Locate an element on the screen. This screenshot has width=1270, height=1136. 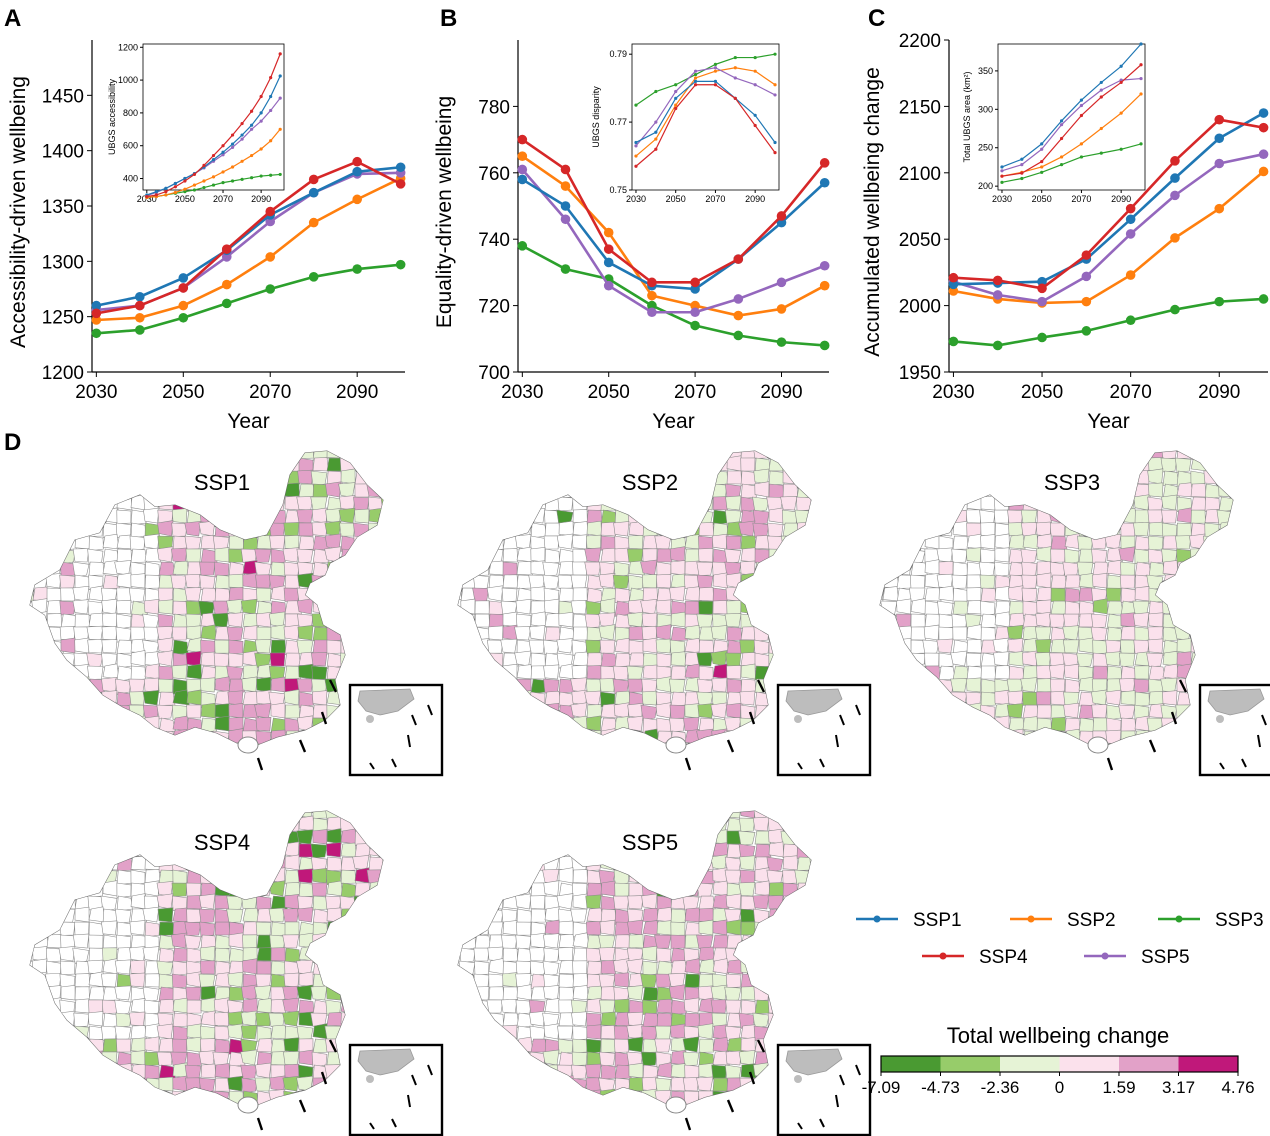
chart-a-inset-ylabel: UBGS accessibility is located at coordinates (112, 116).